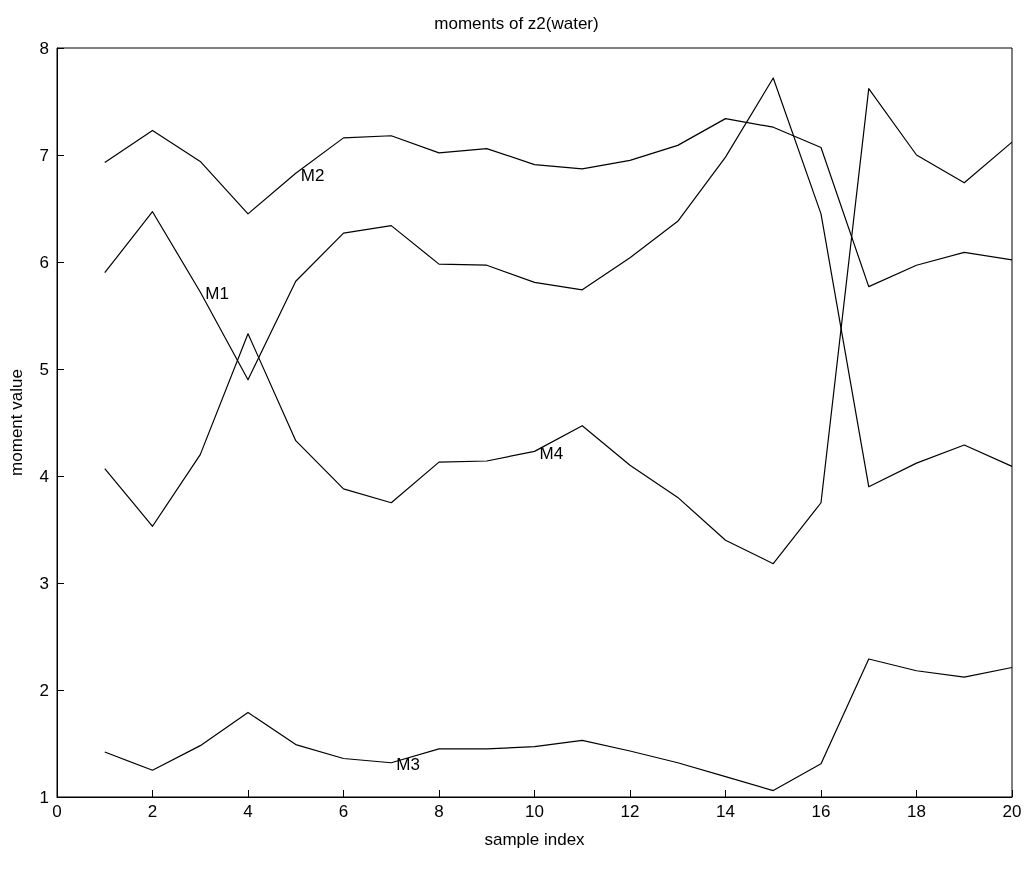 This screenshot has height=869, width=1033. What do you see at coordinates (44, 369) in the screenshot?
I see `y-tick-label: 5` at bounding box center [44, 369].